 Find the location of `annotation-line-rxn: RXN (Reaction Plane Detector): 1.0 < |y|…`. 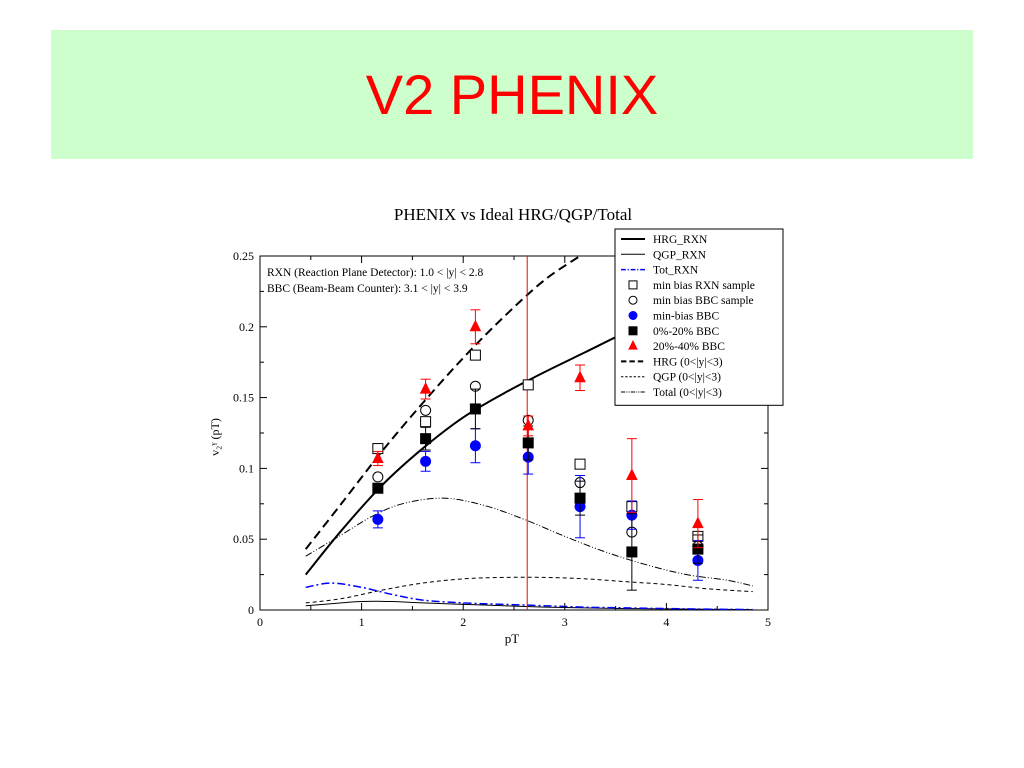

annotation-line-rxn: RXN (Reaction Plane Detector): 1.0 < |y|… is located at coordinates (375, 273).